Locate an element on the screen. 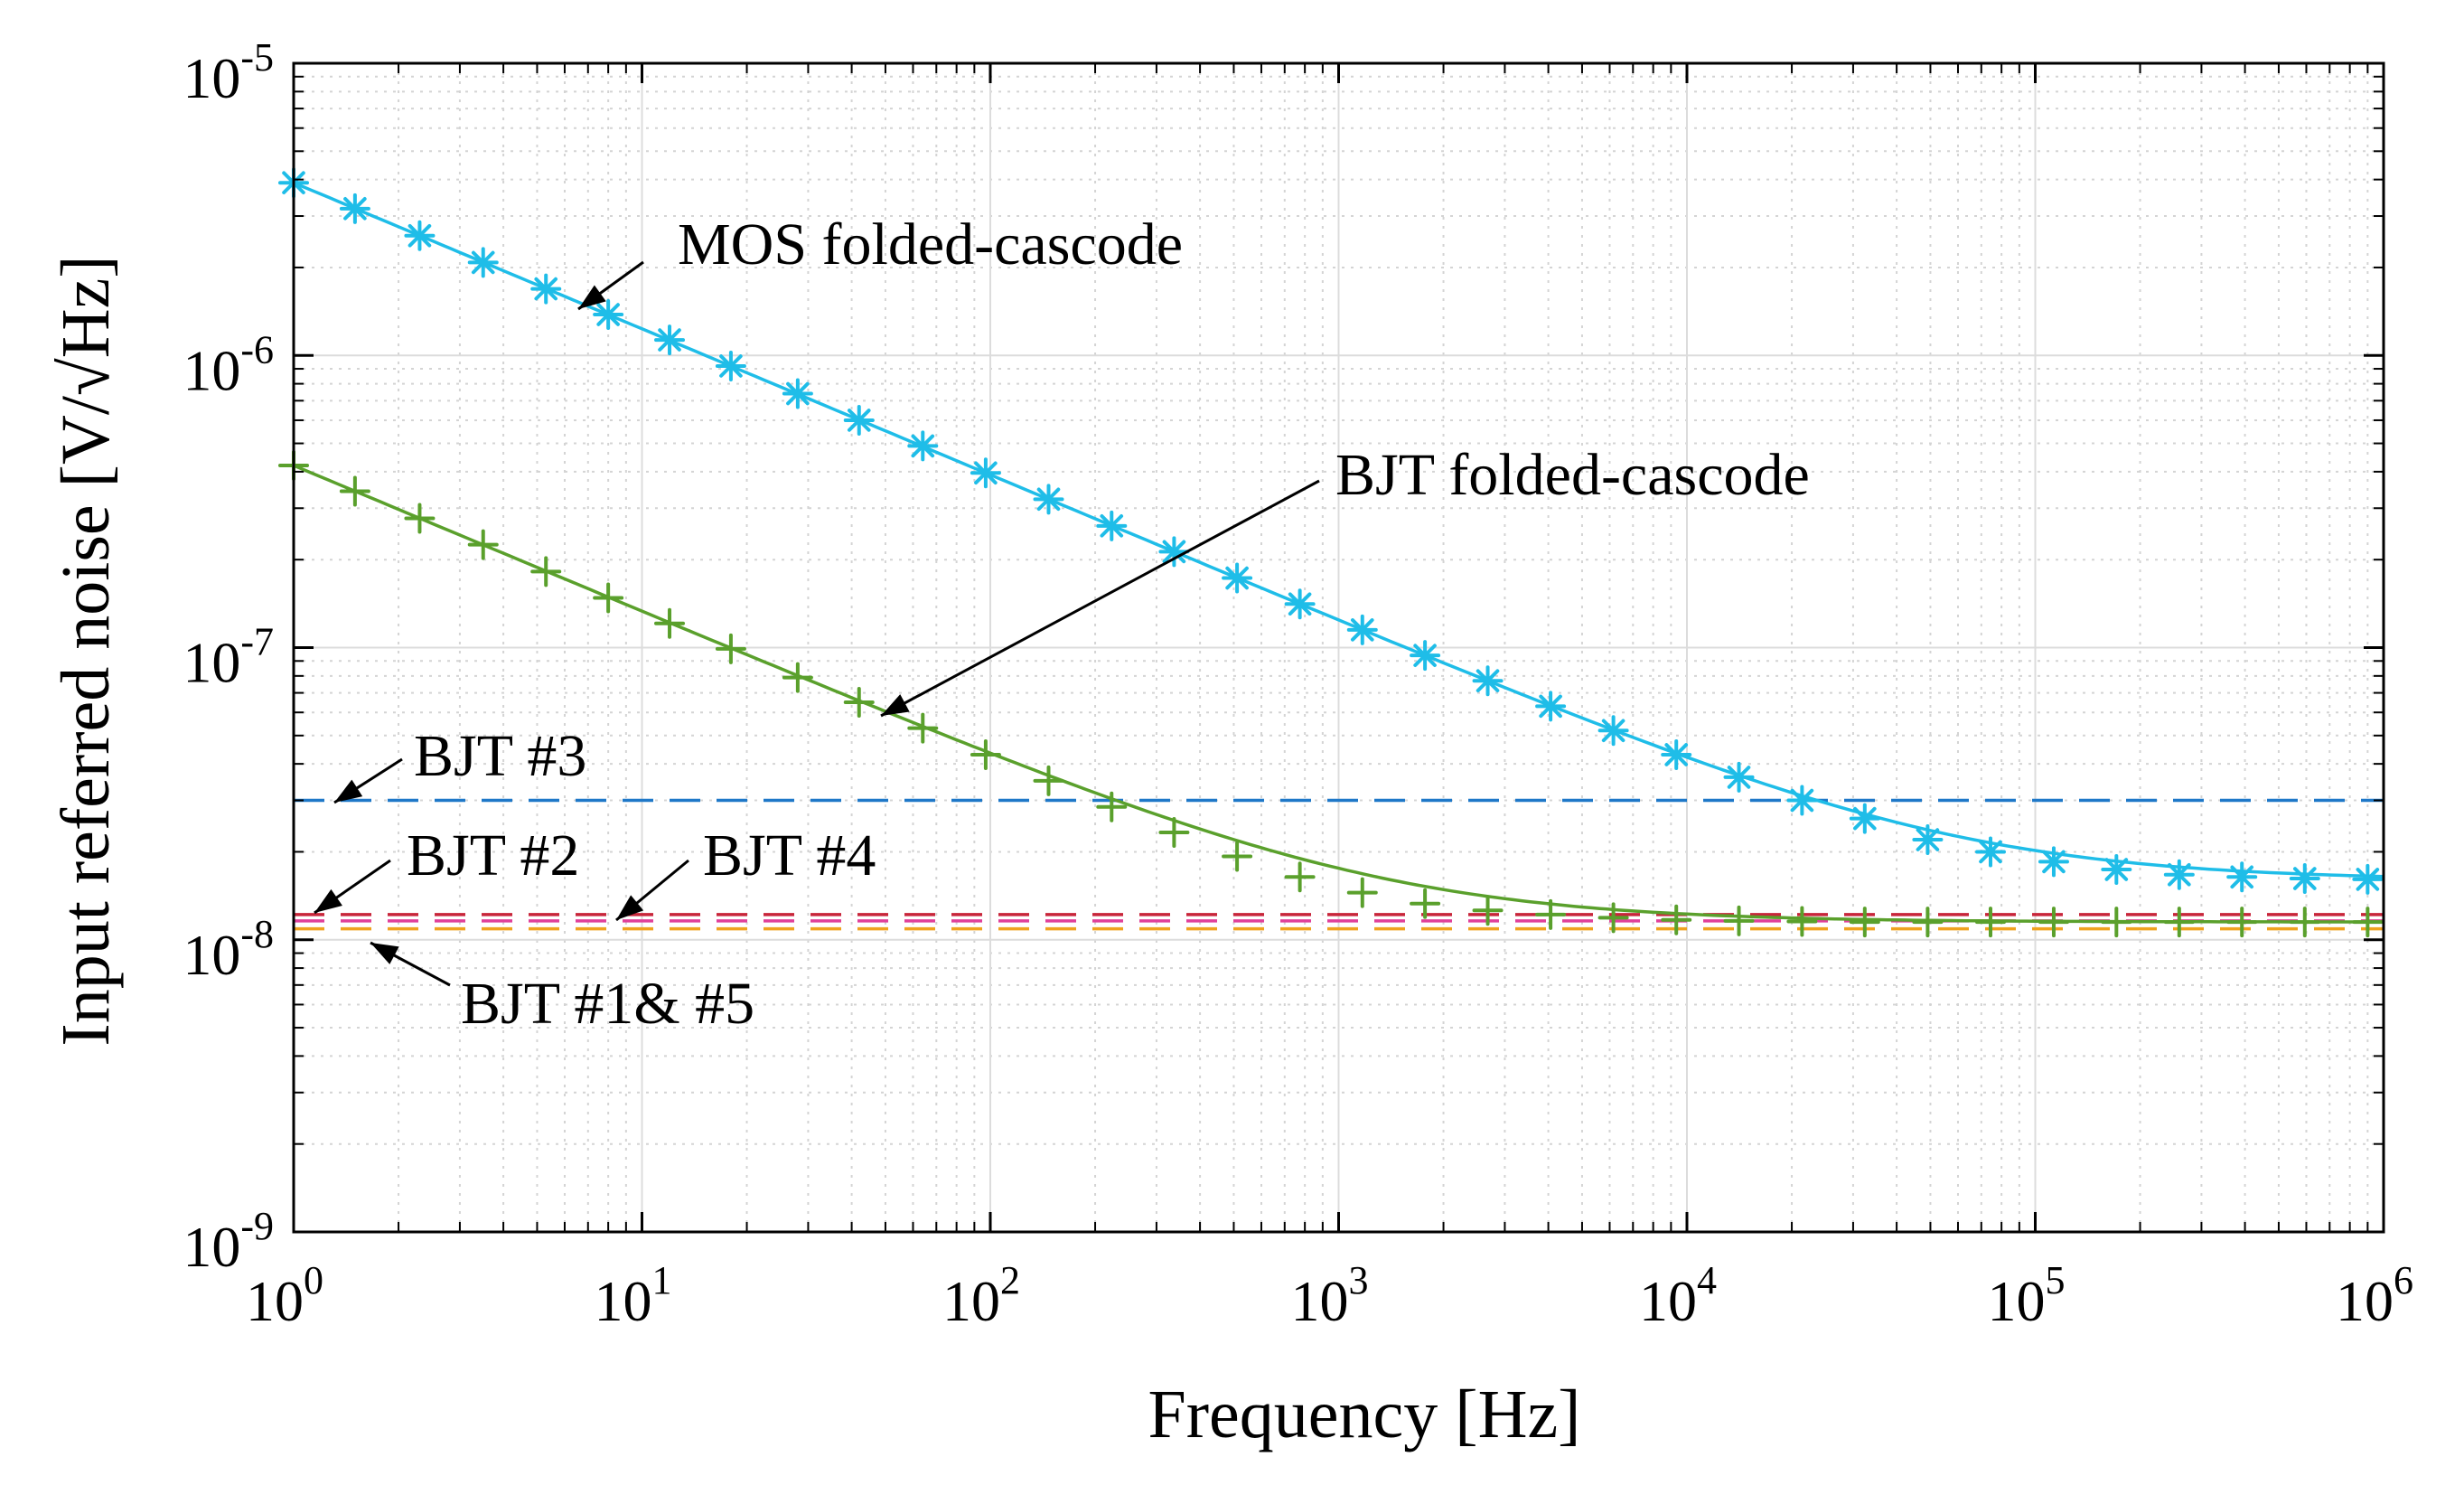 Image resolution: width=2464 pixels, height=1485 pixels. annotation-bjt-1-and-5: BJT #1& #5 is located at coordinates (607, 1004).